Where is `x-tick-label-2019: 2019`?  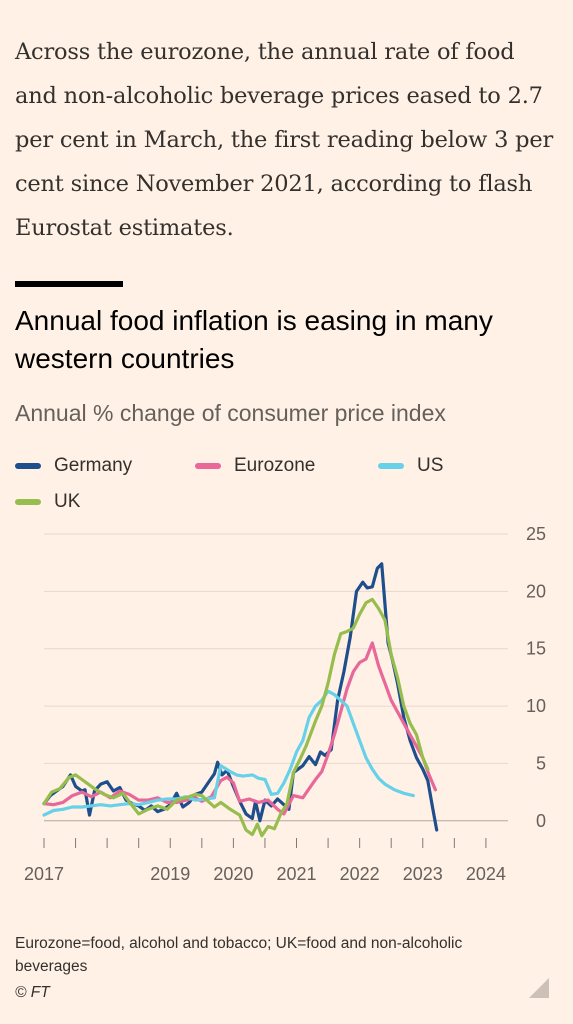 x-tick-label-2019: 2019 is located at coordinates (170, 874).